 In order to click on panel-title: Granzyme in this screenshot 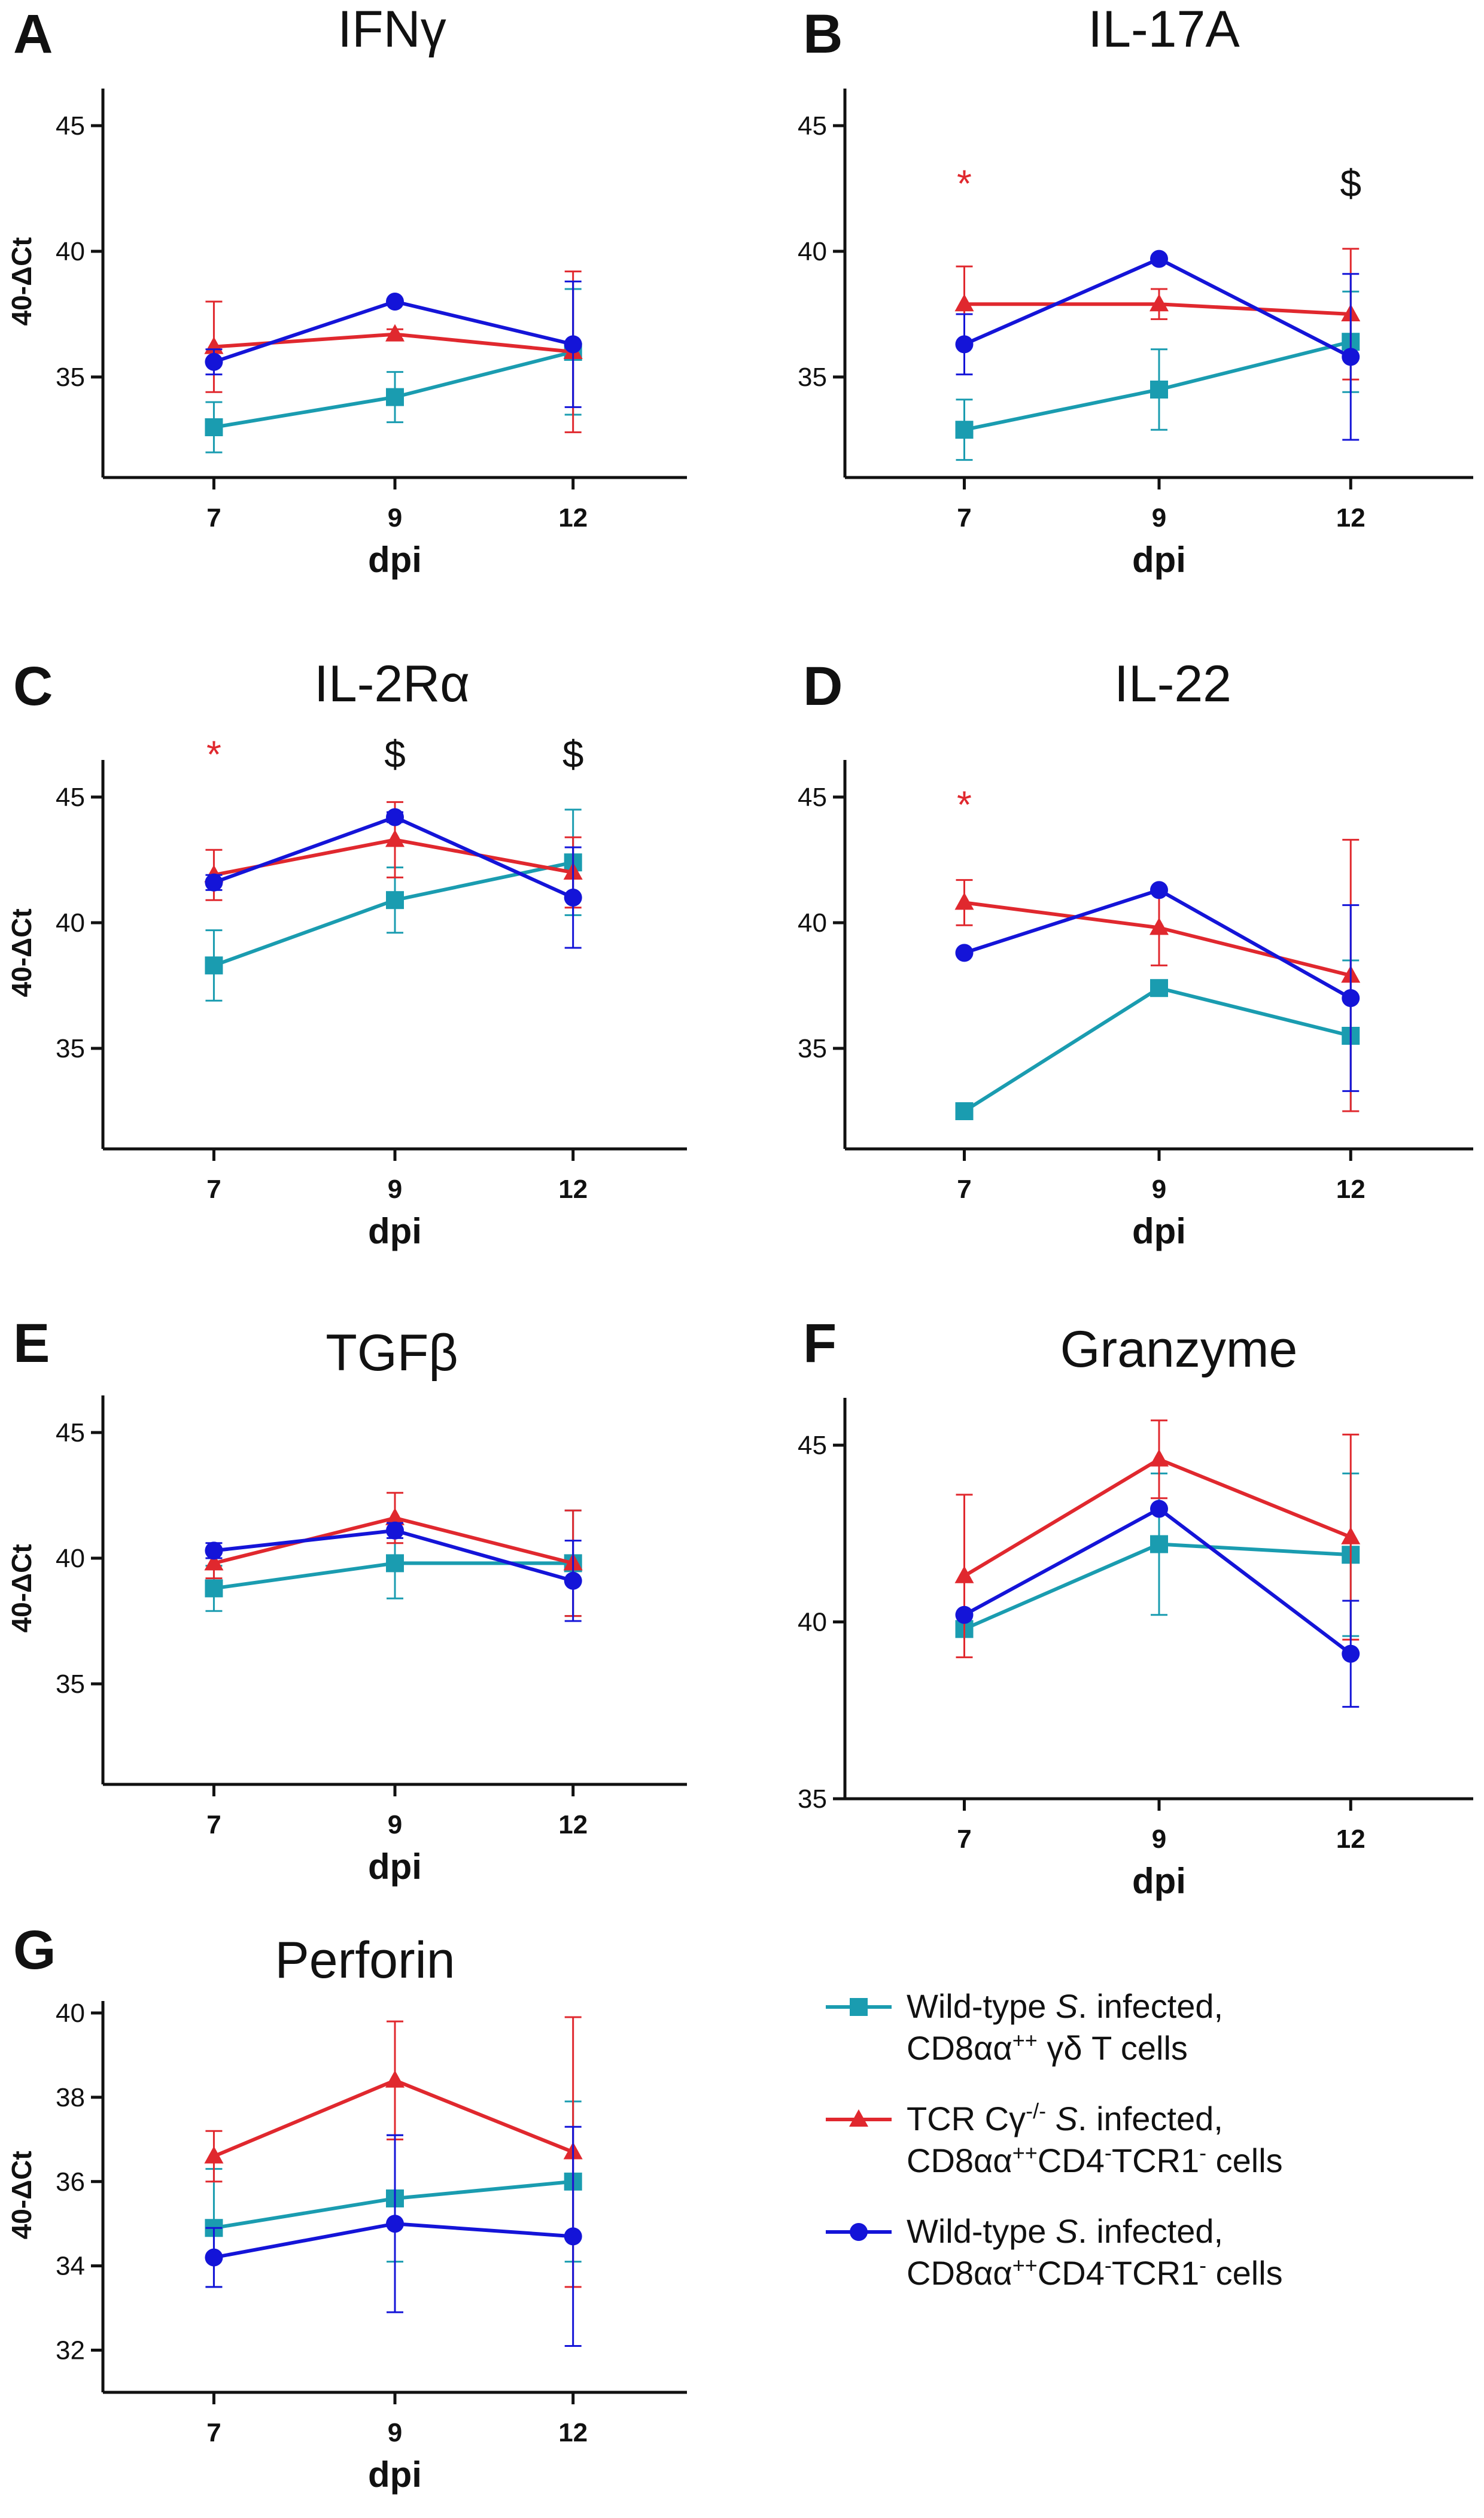, I will do `click(1179, 1349)`.